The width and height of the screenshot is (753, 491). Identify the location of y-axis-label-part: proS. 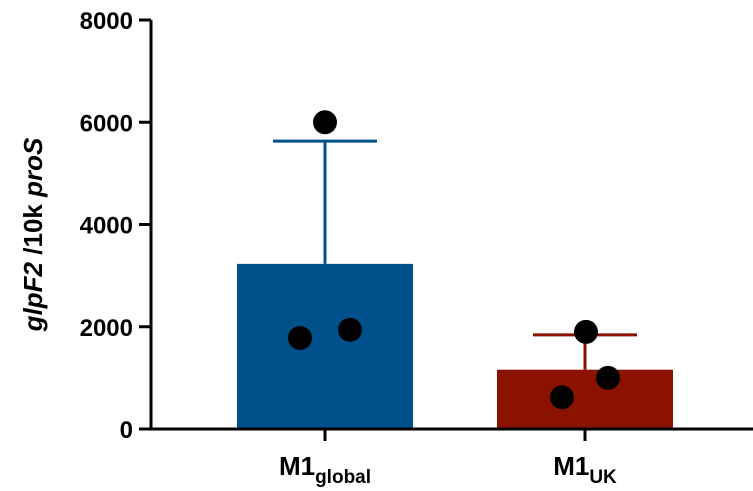
(33, 167).